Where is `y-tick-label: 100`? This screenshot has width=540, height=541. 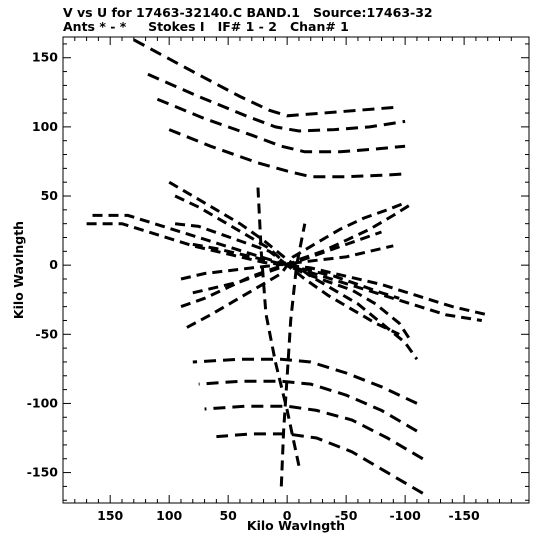 y-tick-label: 100 is located at coordinates (45, 126).